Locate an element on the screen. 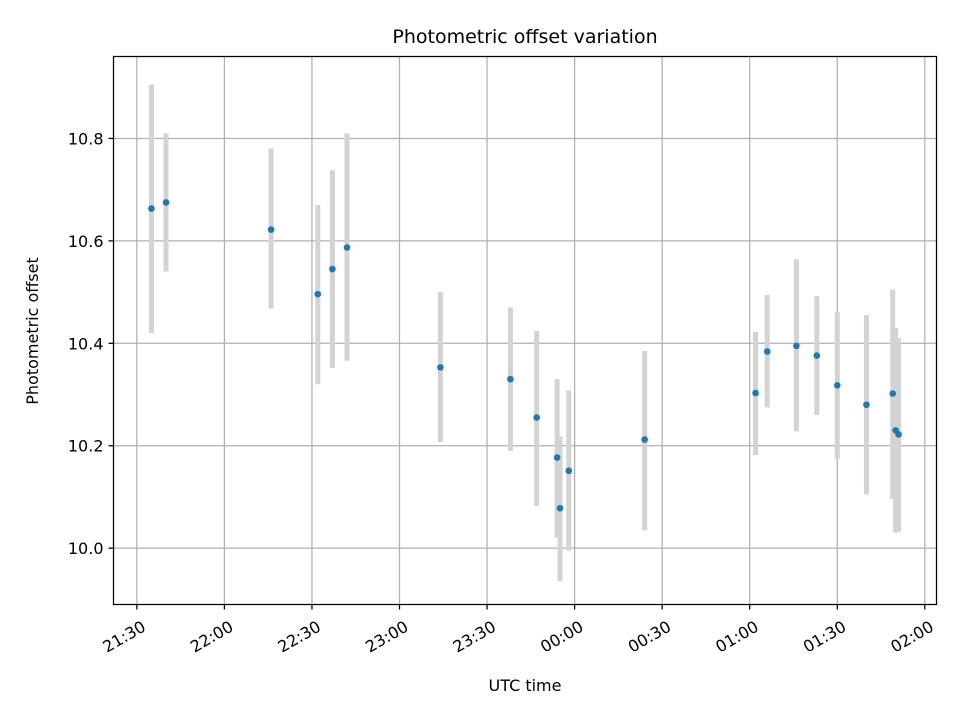 The height and width of the screenshot is (720, 960). y-tick-label: 10.0 is located at coordinates (86, 548).